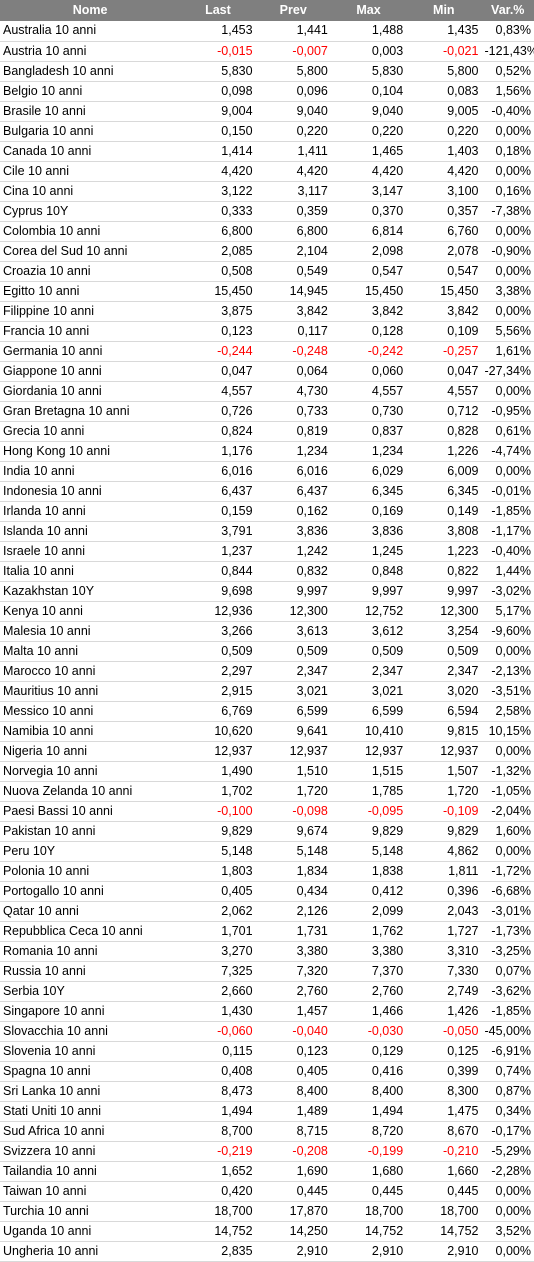 This screenshot has width=534, height=1262. What do you see at coordinates (507, 10) in the screenshot?
I see `header-var: Var.%` at bounding box center [507, 10].